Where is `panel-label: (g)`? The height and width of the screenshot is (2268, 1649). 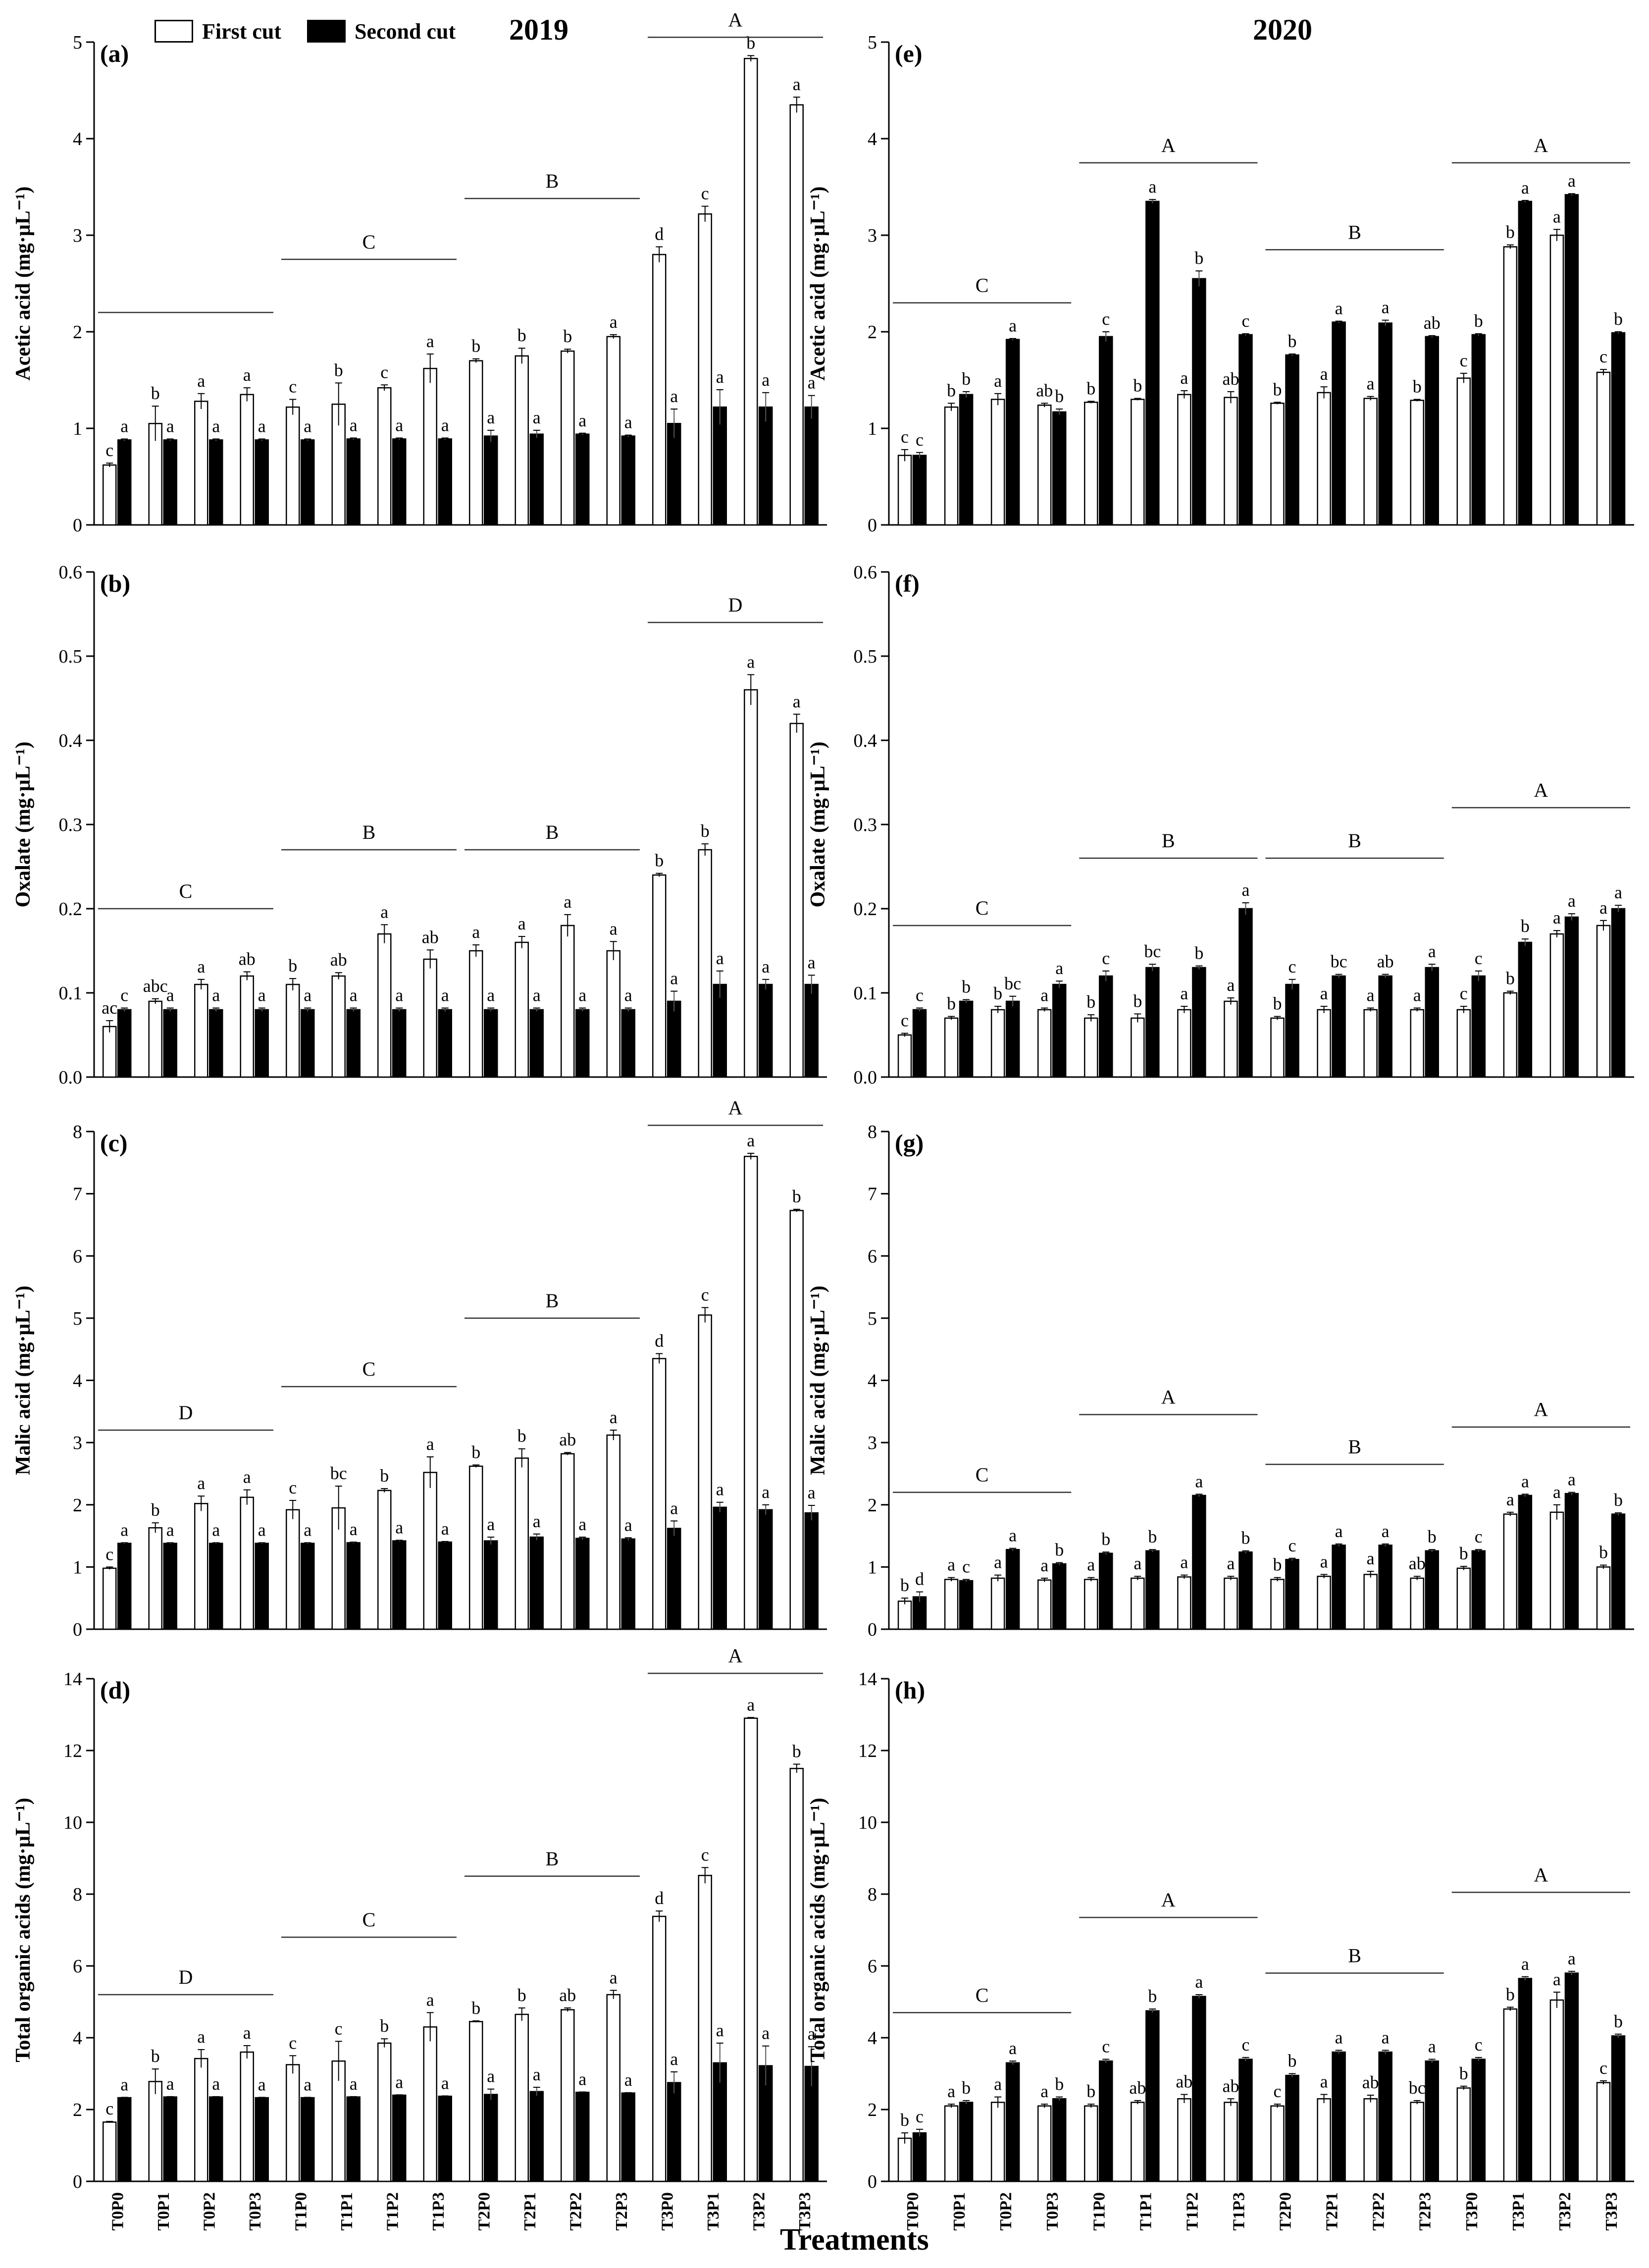
panel-label: (g) is located at coordinates (909, 1143).